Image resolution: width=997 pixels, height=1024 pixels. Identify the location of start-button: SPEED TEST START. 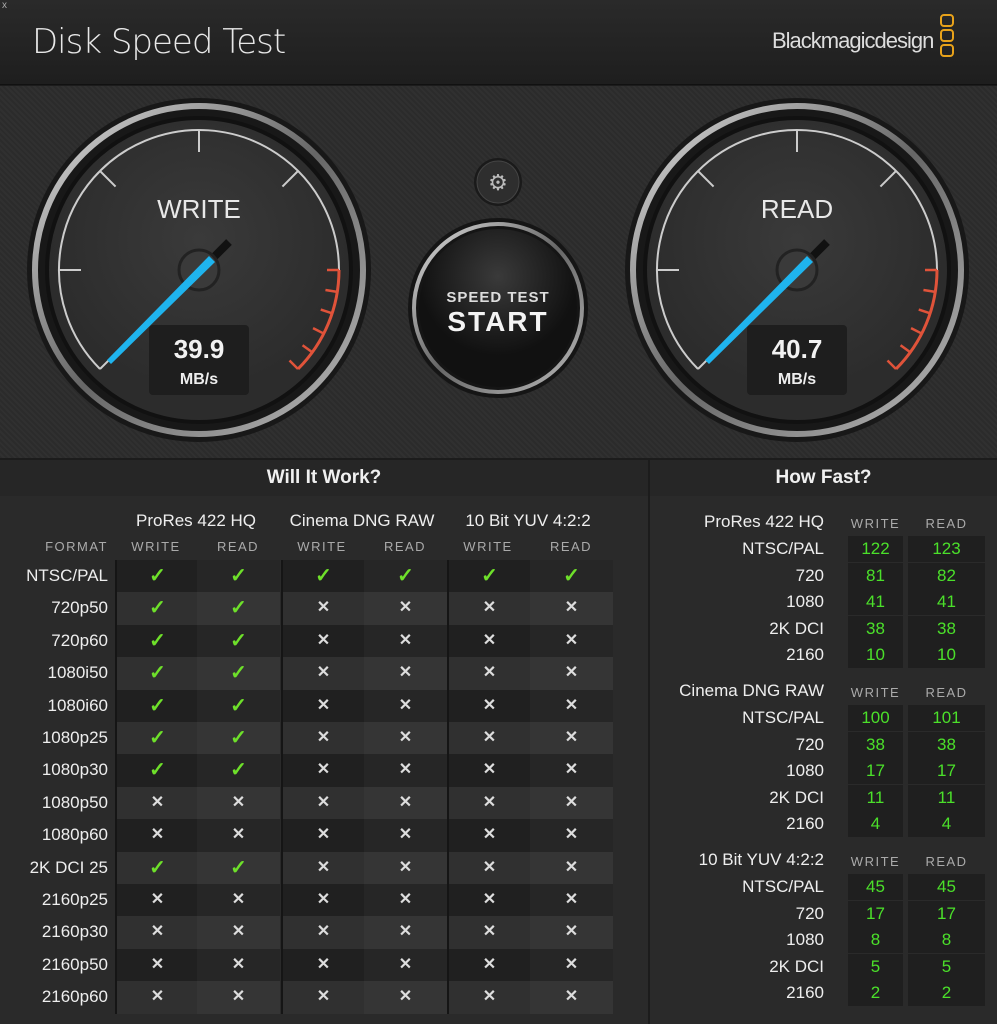
(498, 308).